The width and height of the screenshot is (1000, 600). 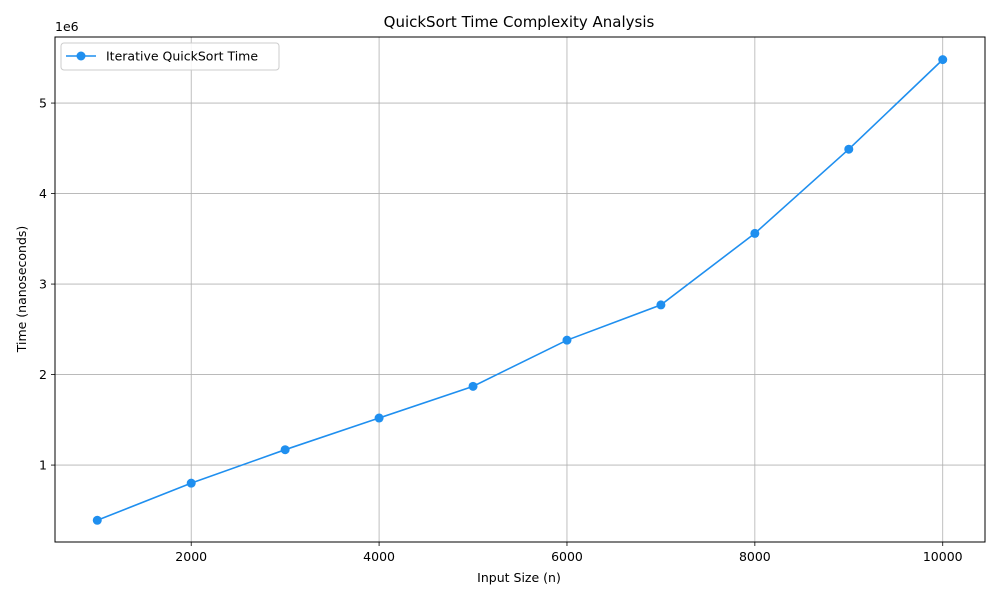 What do you see at coordinates (43, 193) in the screenshot?
I see `y-tick-label: 4` at bounding box center [43, 193].